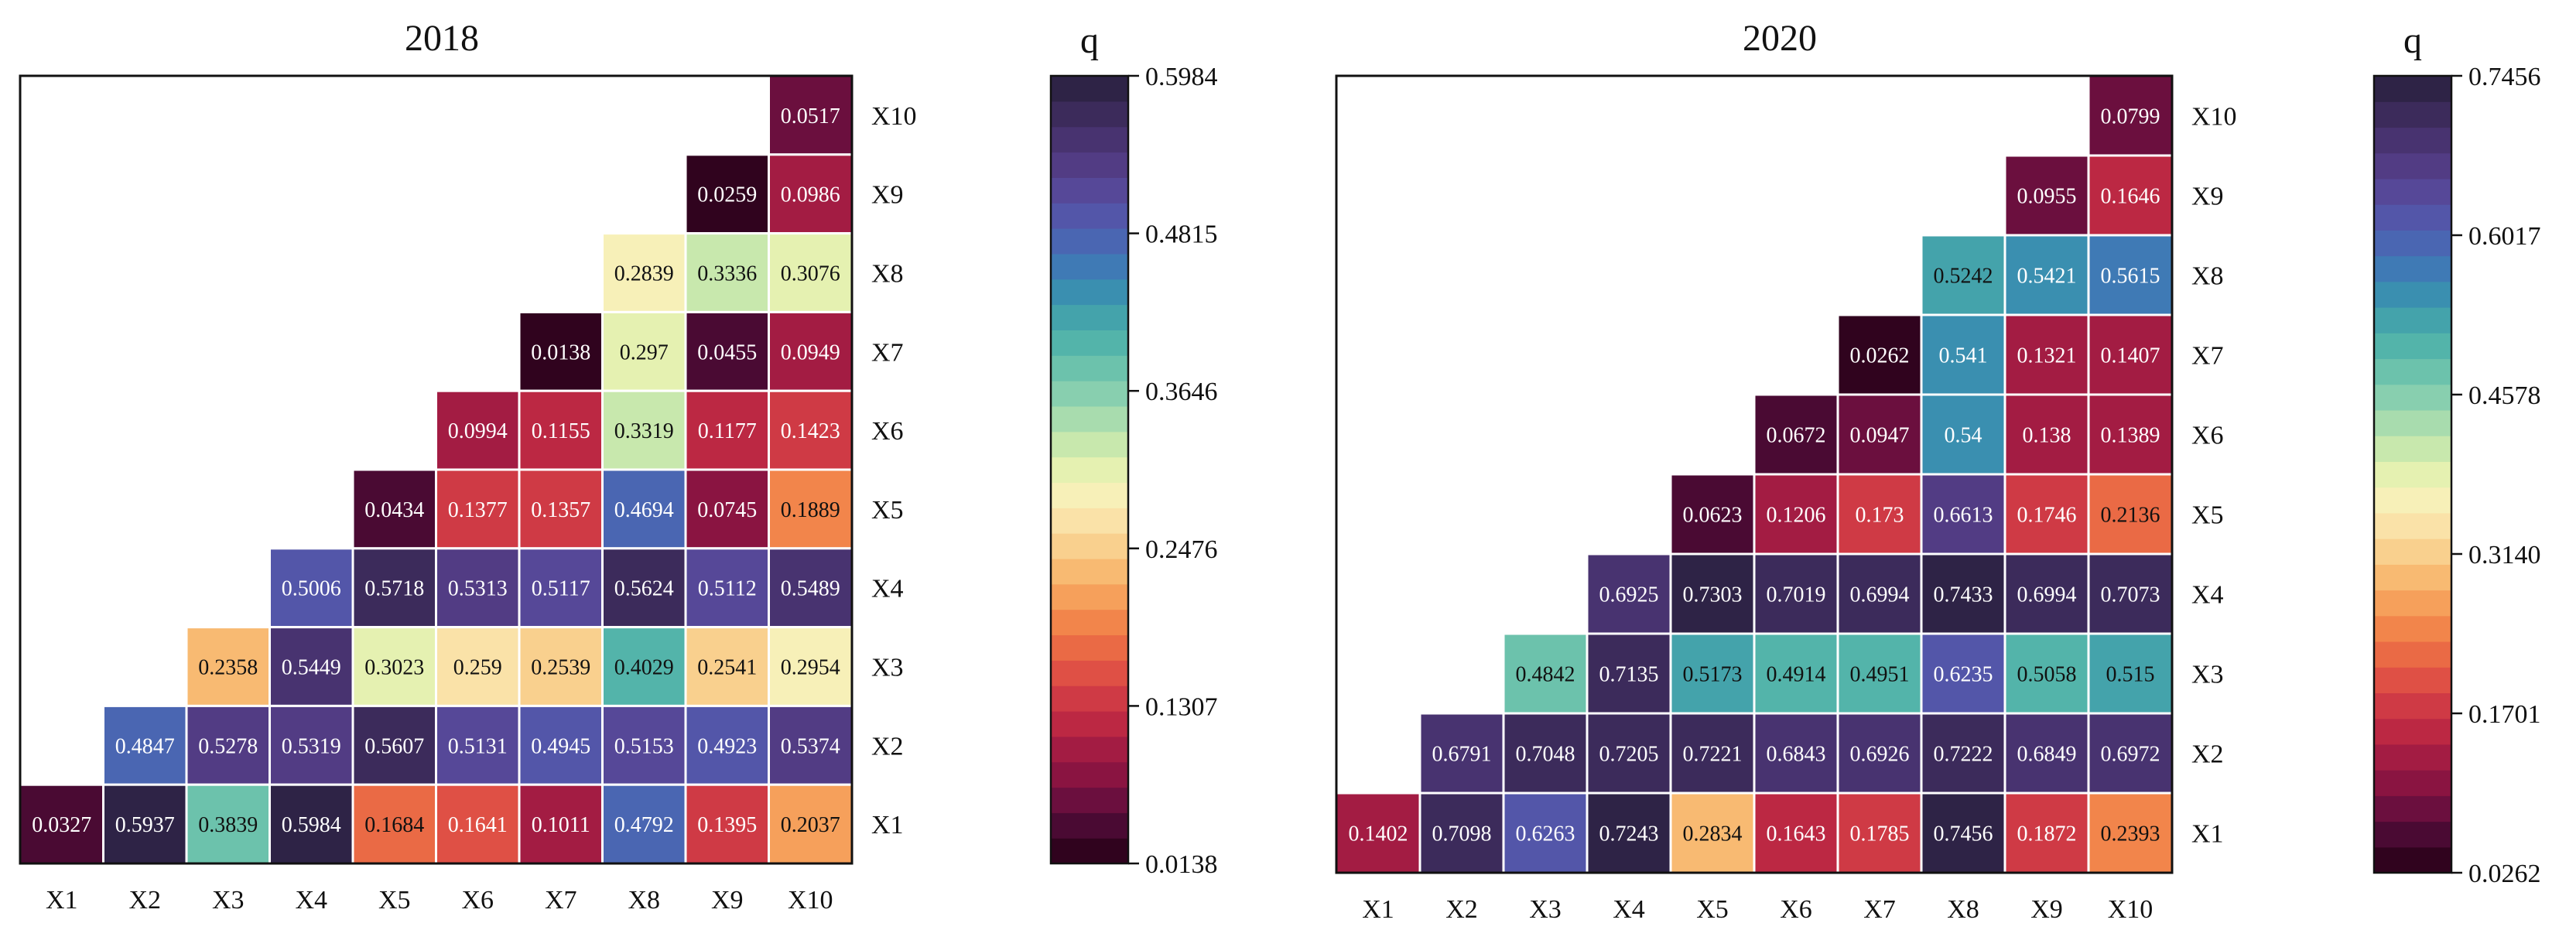 The height and width of the screenshot is (930, 2576). Describe the element at coordinates (61, 825) in the screenshot. I see `cell-value-label: 0.0327` at that location.